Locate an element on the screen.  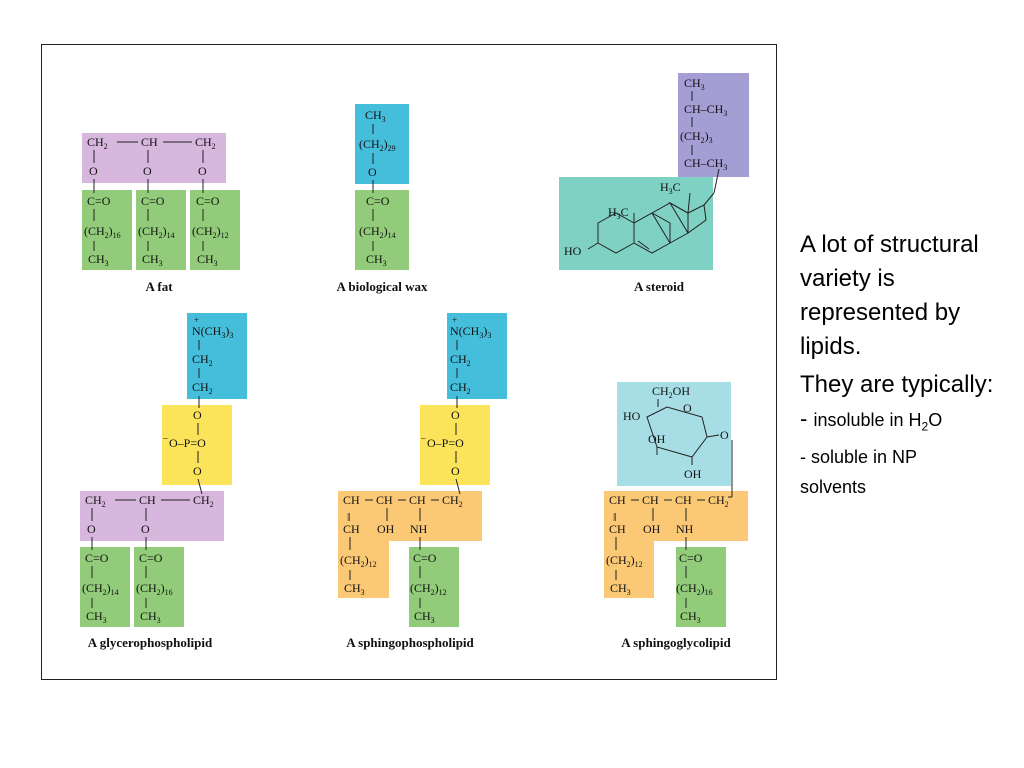
wax-ch2-14: (CH2)14 is located at coordinates (377, 232).